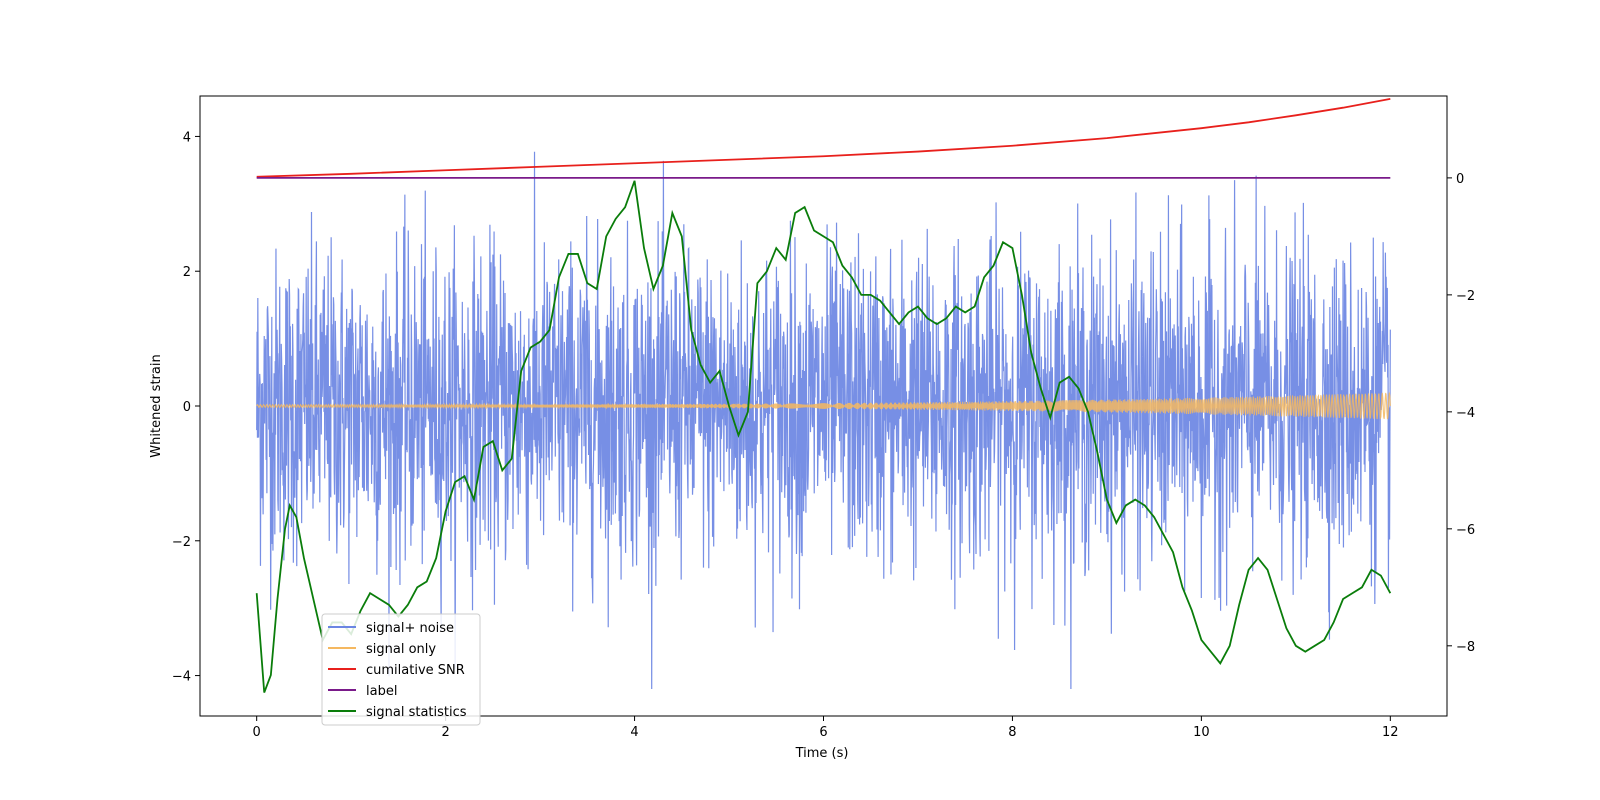 This screenshot has height=800, width=1600. I want to click on x-tick-label: 10, so click(1201, 732).